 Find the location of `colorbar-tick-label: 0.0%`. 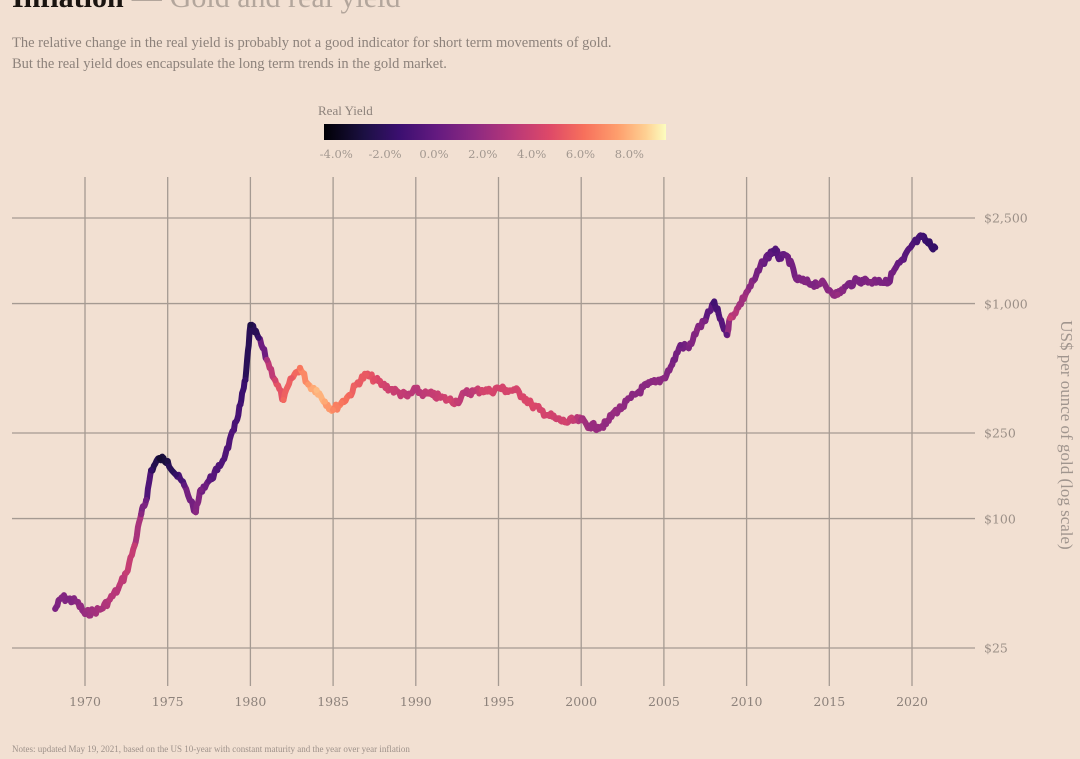

colorbar-tick-label: 0.0% is located at coordinates (434, 154).